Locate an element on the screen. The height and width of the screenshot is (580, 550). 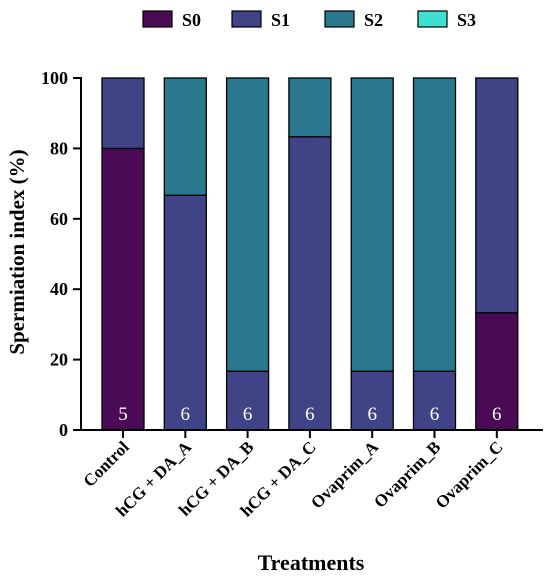
y-tick-label-20: 20 is located at coordinates (59, 360).